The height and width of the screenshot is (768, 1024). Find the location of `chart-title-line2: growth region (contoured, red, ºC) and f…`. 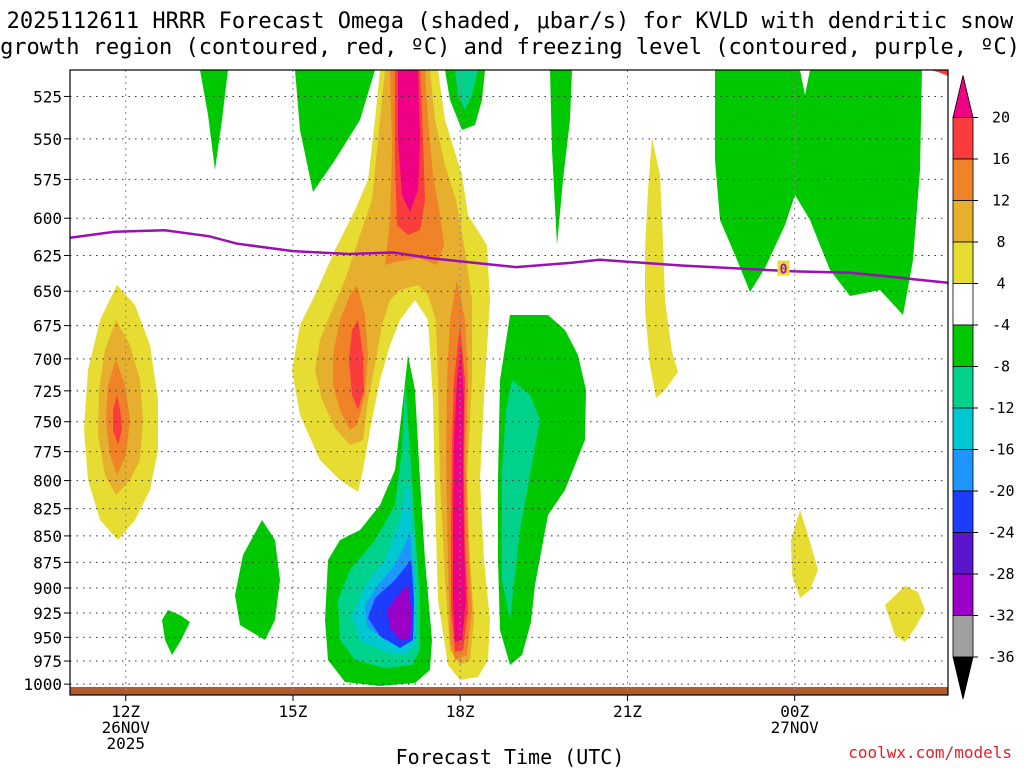

chart-title-line2: growth region (contoured, red, ºC) and f… is located at coordinates (510, 47).